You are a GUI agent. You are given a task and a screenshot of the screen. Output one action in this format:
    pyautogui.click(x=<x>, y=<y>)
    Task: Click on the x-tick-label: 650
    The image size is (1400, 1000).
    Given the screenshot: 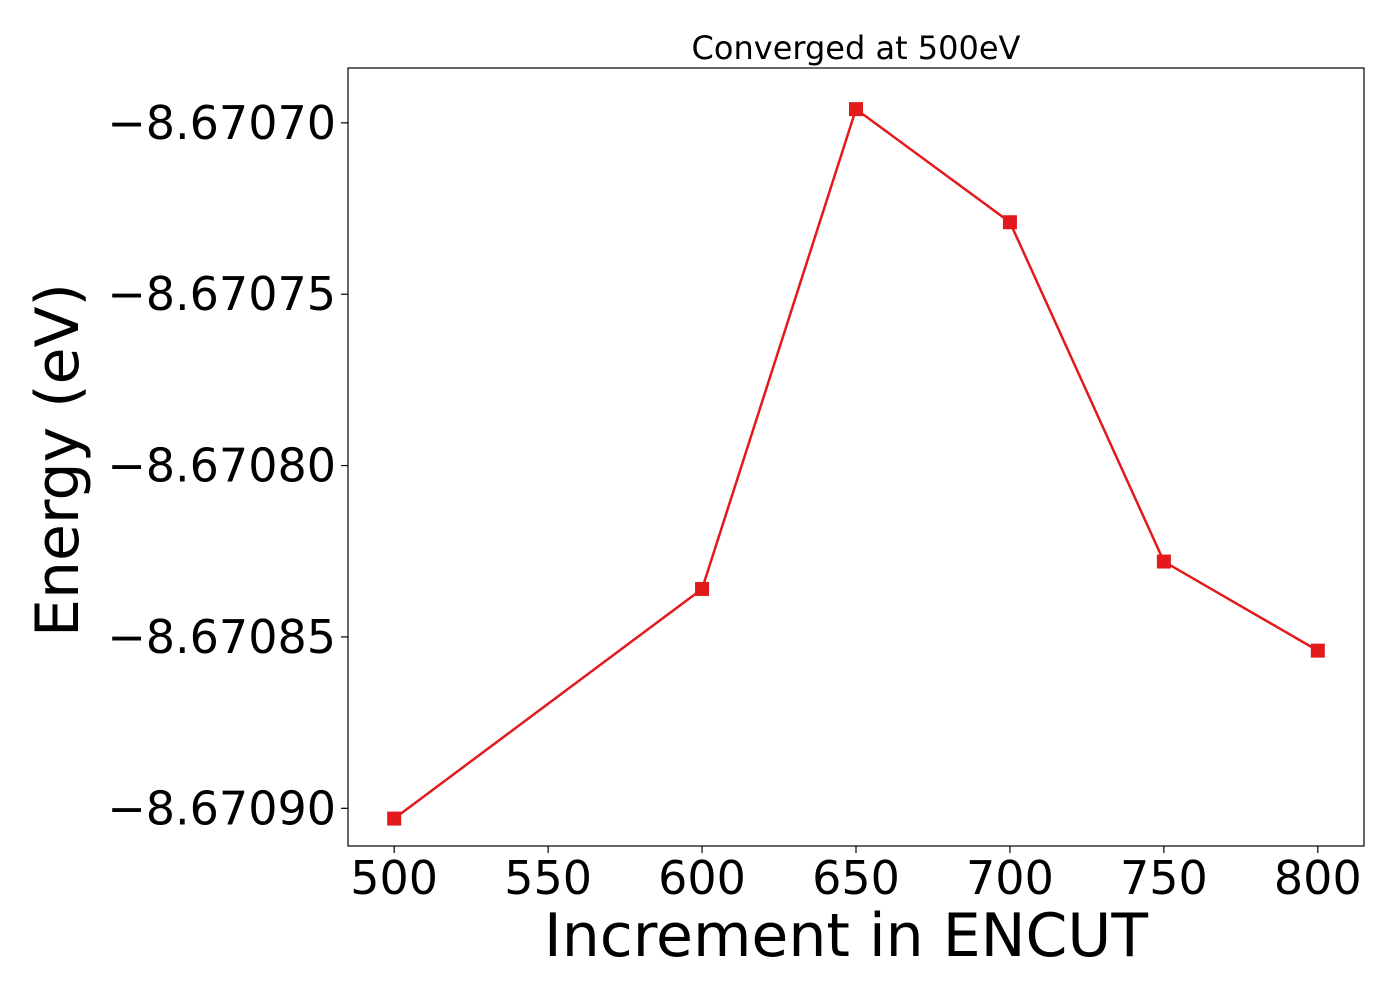 What is the action you would take?
    pyautogui.click(x=856, y=878)
    